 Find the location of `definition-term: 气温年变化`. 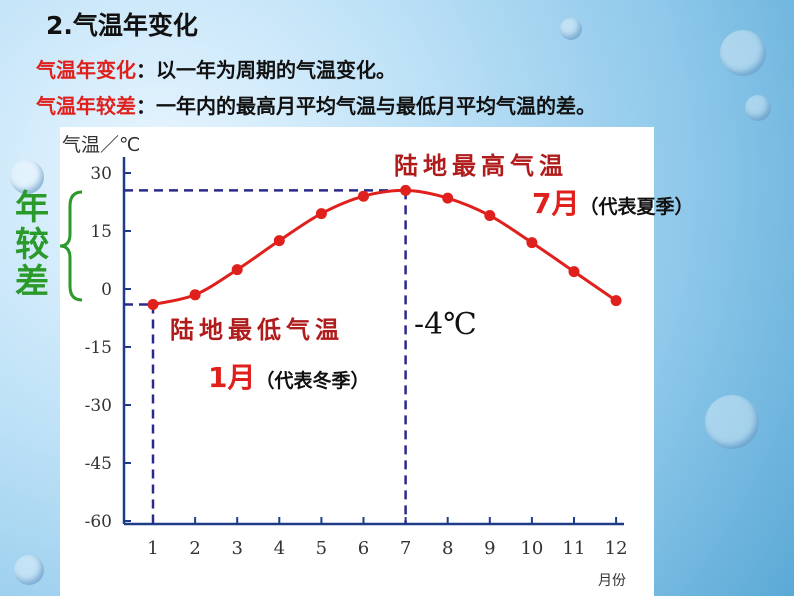

definition-term: 气温年变化 is located at coordinates (86, 70).